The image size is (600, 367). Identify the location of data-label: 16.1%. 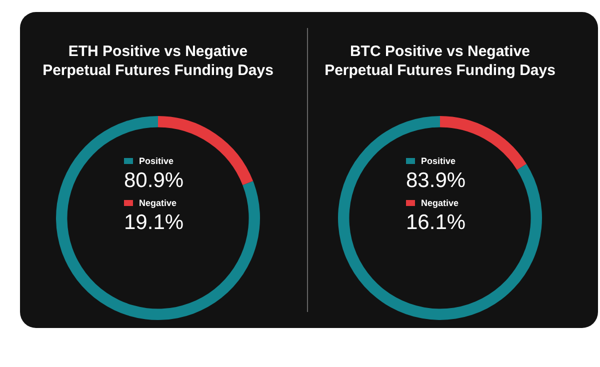
(436, 223).